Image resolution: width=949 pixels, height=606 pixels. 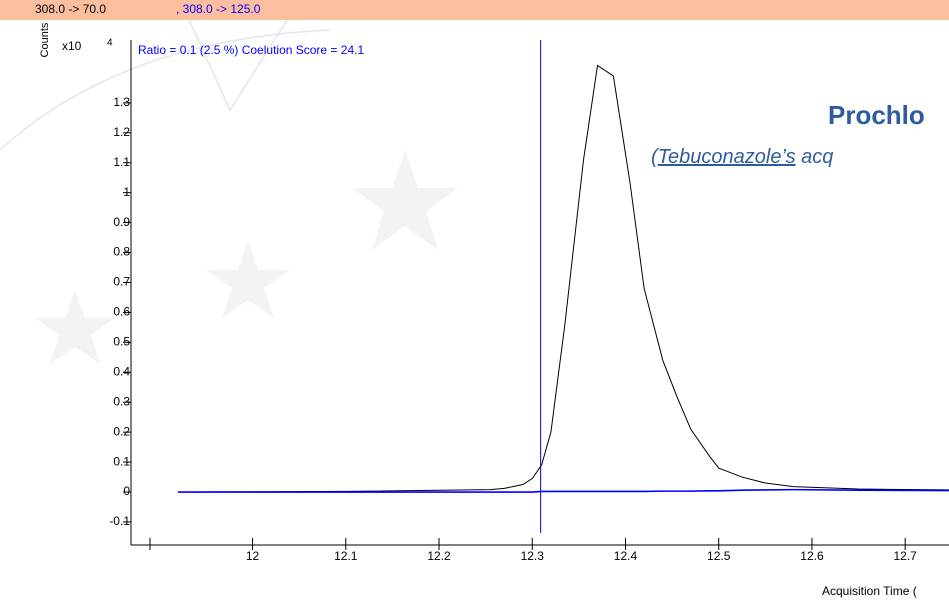 I want to click on series-line, so click(x=563, y=490).